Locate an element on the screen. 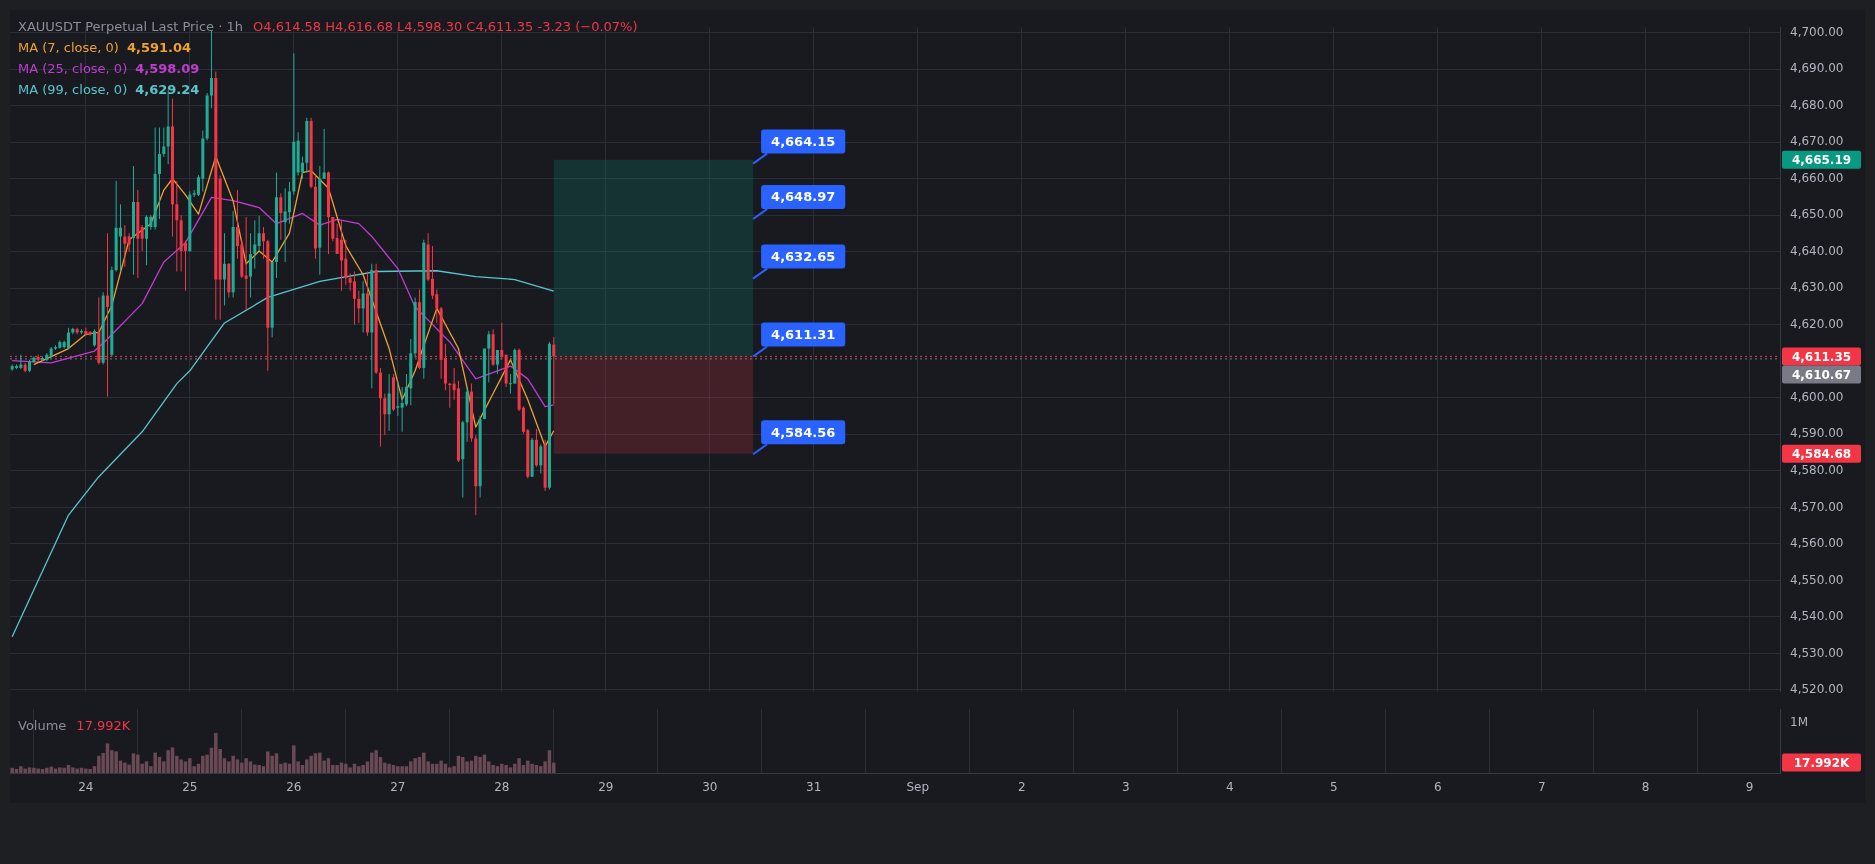 The width and height of the screenshot is (1875, 864). y-tick-label: 4,590.00 is located at coordinates (1817, 433).